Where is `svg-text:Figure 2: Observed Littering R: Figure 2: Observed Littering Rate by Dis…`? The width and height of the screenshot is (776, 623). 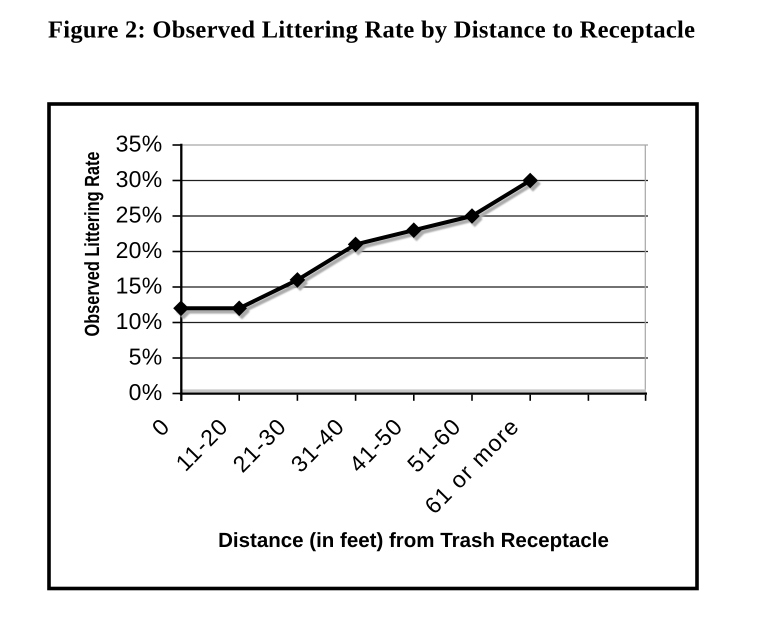
svg-text:Figure 2: Observed Littering R: Figure 2: Observed Littering Rate by Dis… is located at coordinates (371, 30).